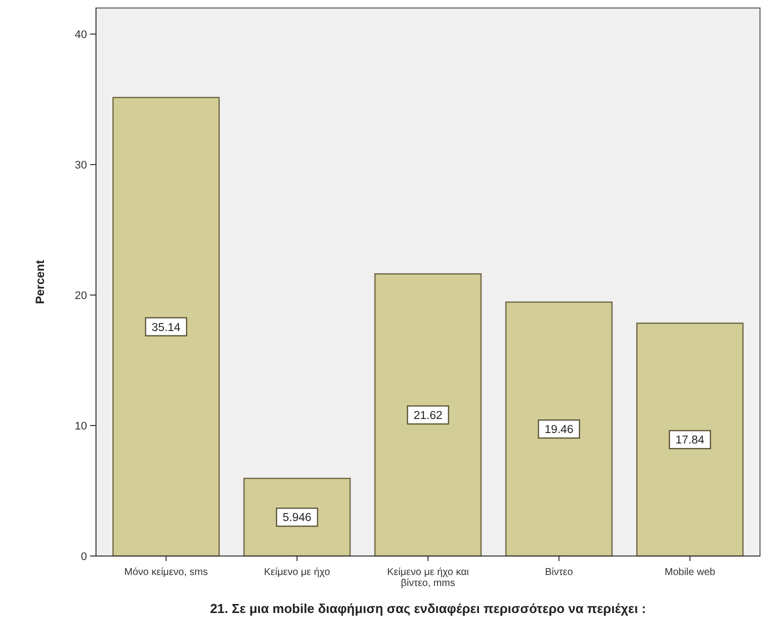  Describe the element at coordinates (80, 35) in the screenshot. I see `y-tick-label: 40` at that location.